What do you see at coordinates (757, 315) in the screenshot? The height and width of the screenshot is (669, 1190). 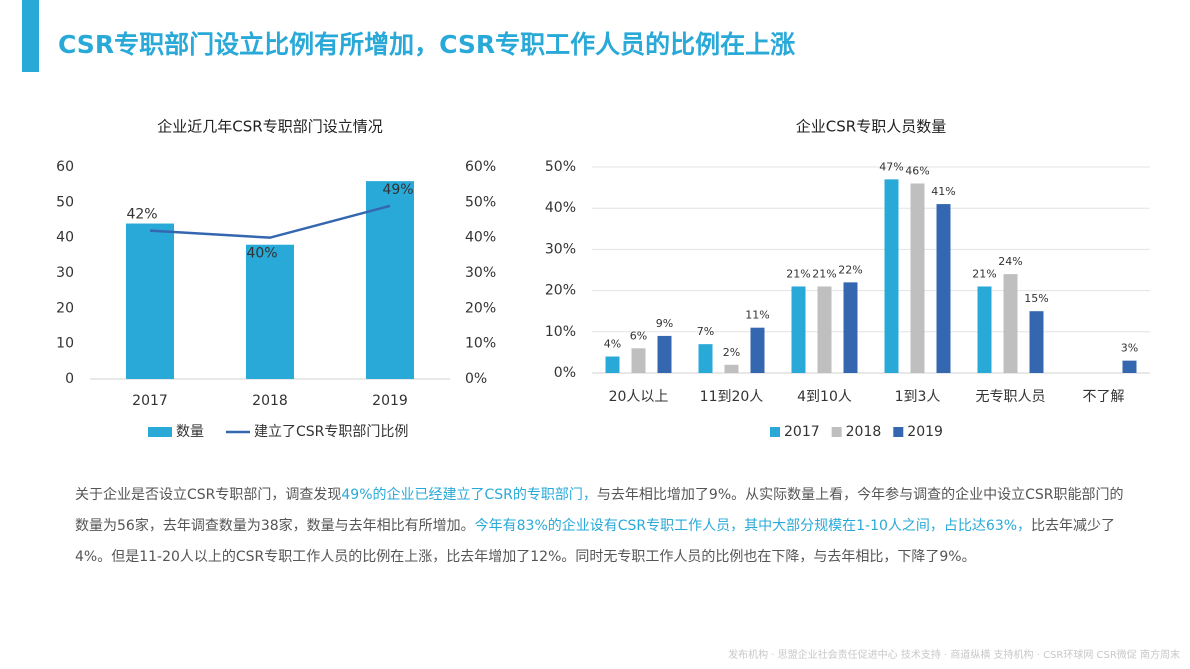 I see `value-label: 11%` at bounding box center [757, 315].